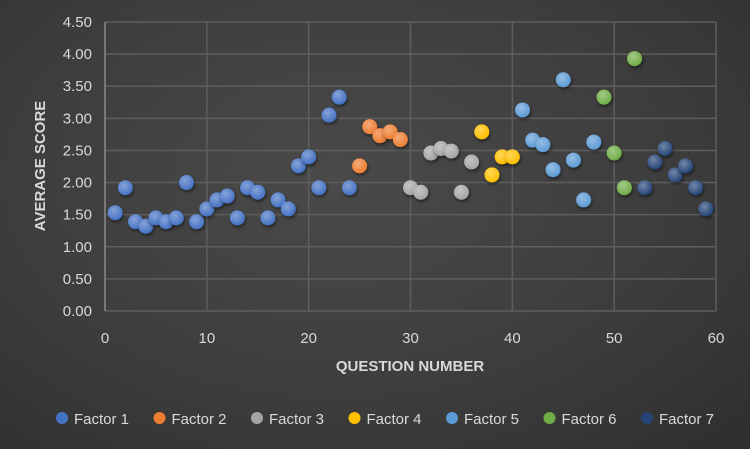  Describe the element at coordinates (308, 338) in the screenshot. I see `x-tick-label: 20` at that location.